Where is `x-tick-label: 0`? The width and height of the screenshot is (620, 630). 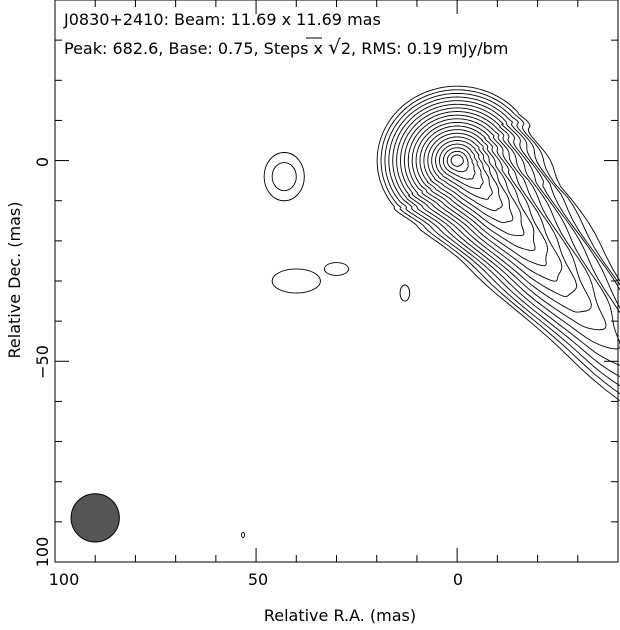
x-tick-label: 0 is located at coordinates (458, 579).